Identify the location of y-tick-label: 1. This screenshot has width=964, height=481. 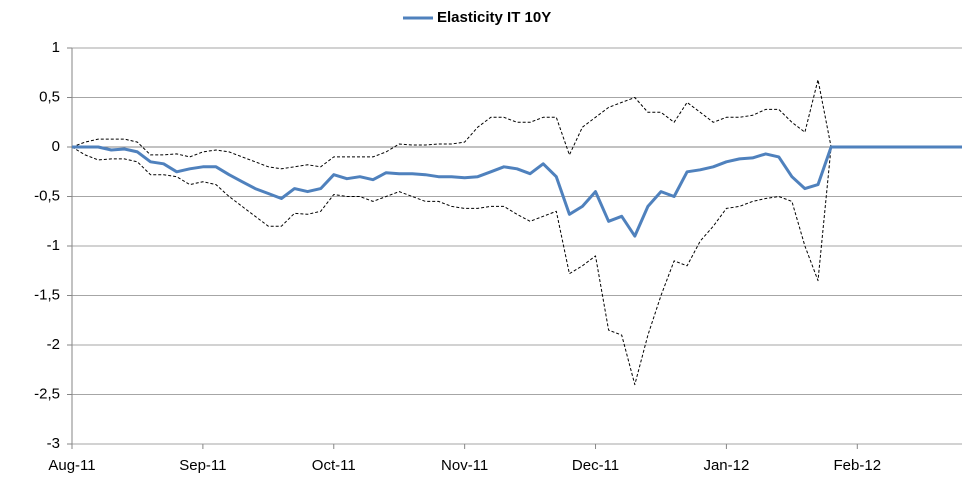
(56, 47).